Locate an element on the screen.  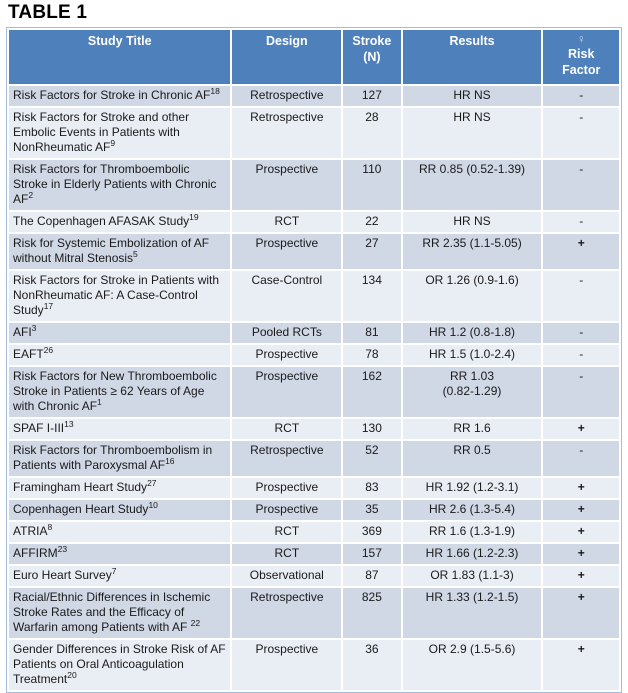
stroke-n-cell: 825 is located at coordinates (372, 613).